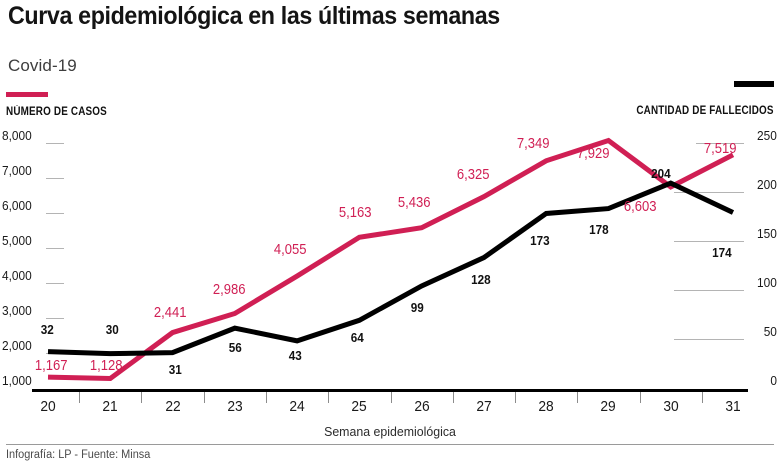 The image size is (780, 468). Describe the element at coordinates (720, 149) in the screenshot. I see `data-label-cases: 7,519` at that location.